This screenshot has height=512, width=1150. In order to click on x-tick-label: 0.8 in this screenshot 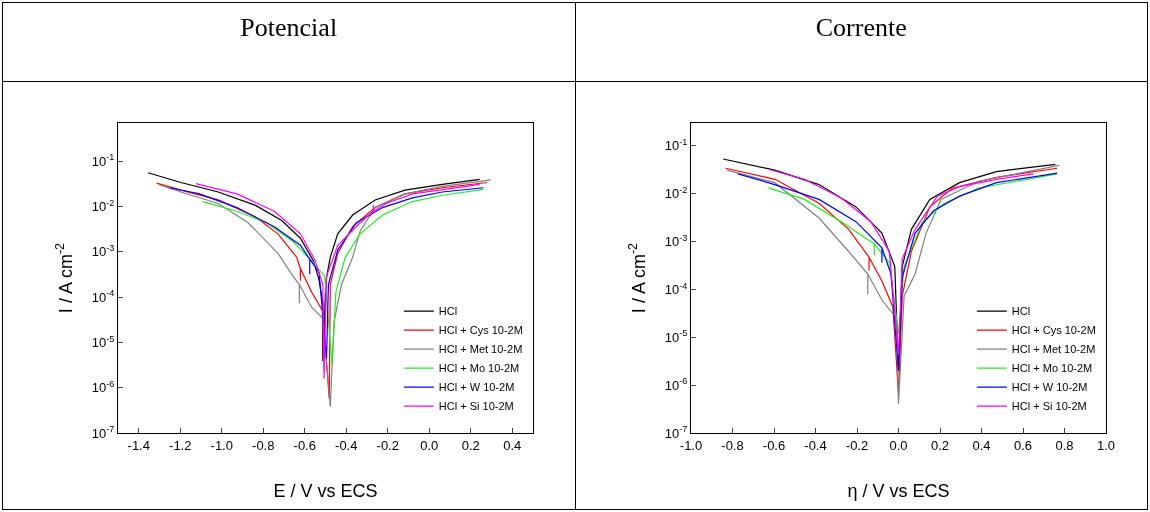, I will do `click(1064, 445)`.